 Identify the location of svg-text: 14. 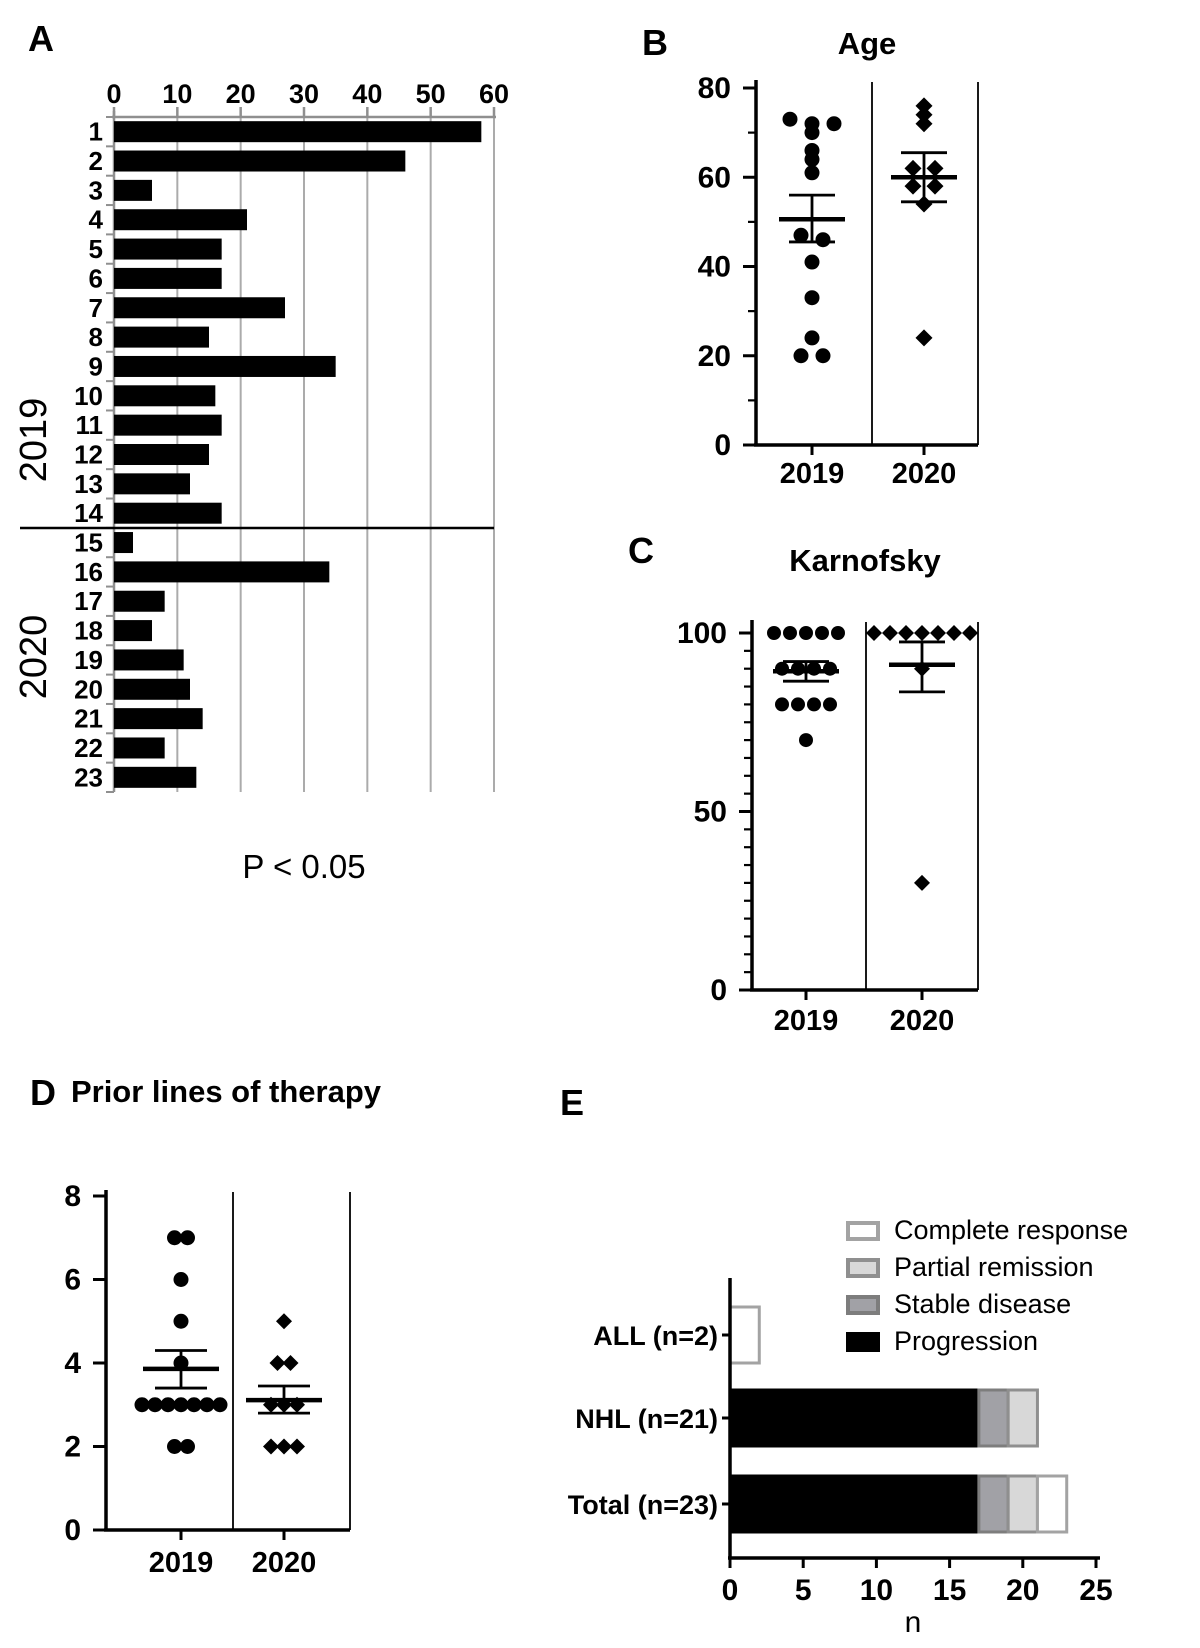
(88, 513).